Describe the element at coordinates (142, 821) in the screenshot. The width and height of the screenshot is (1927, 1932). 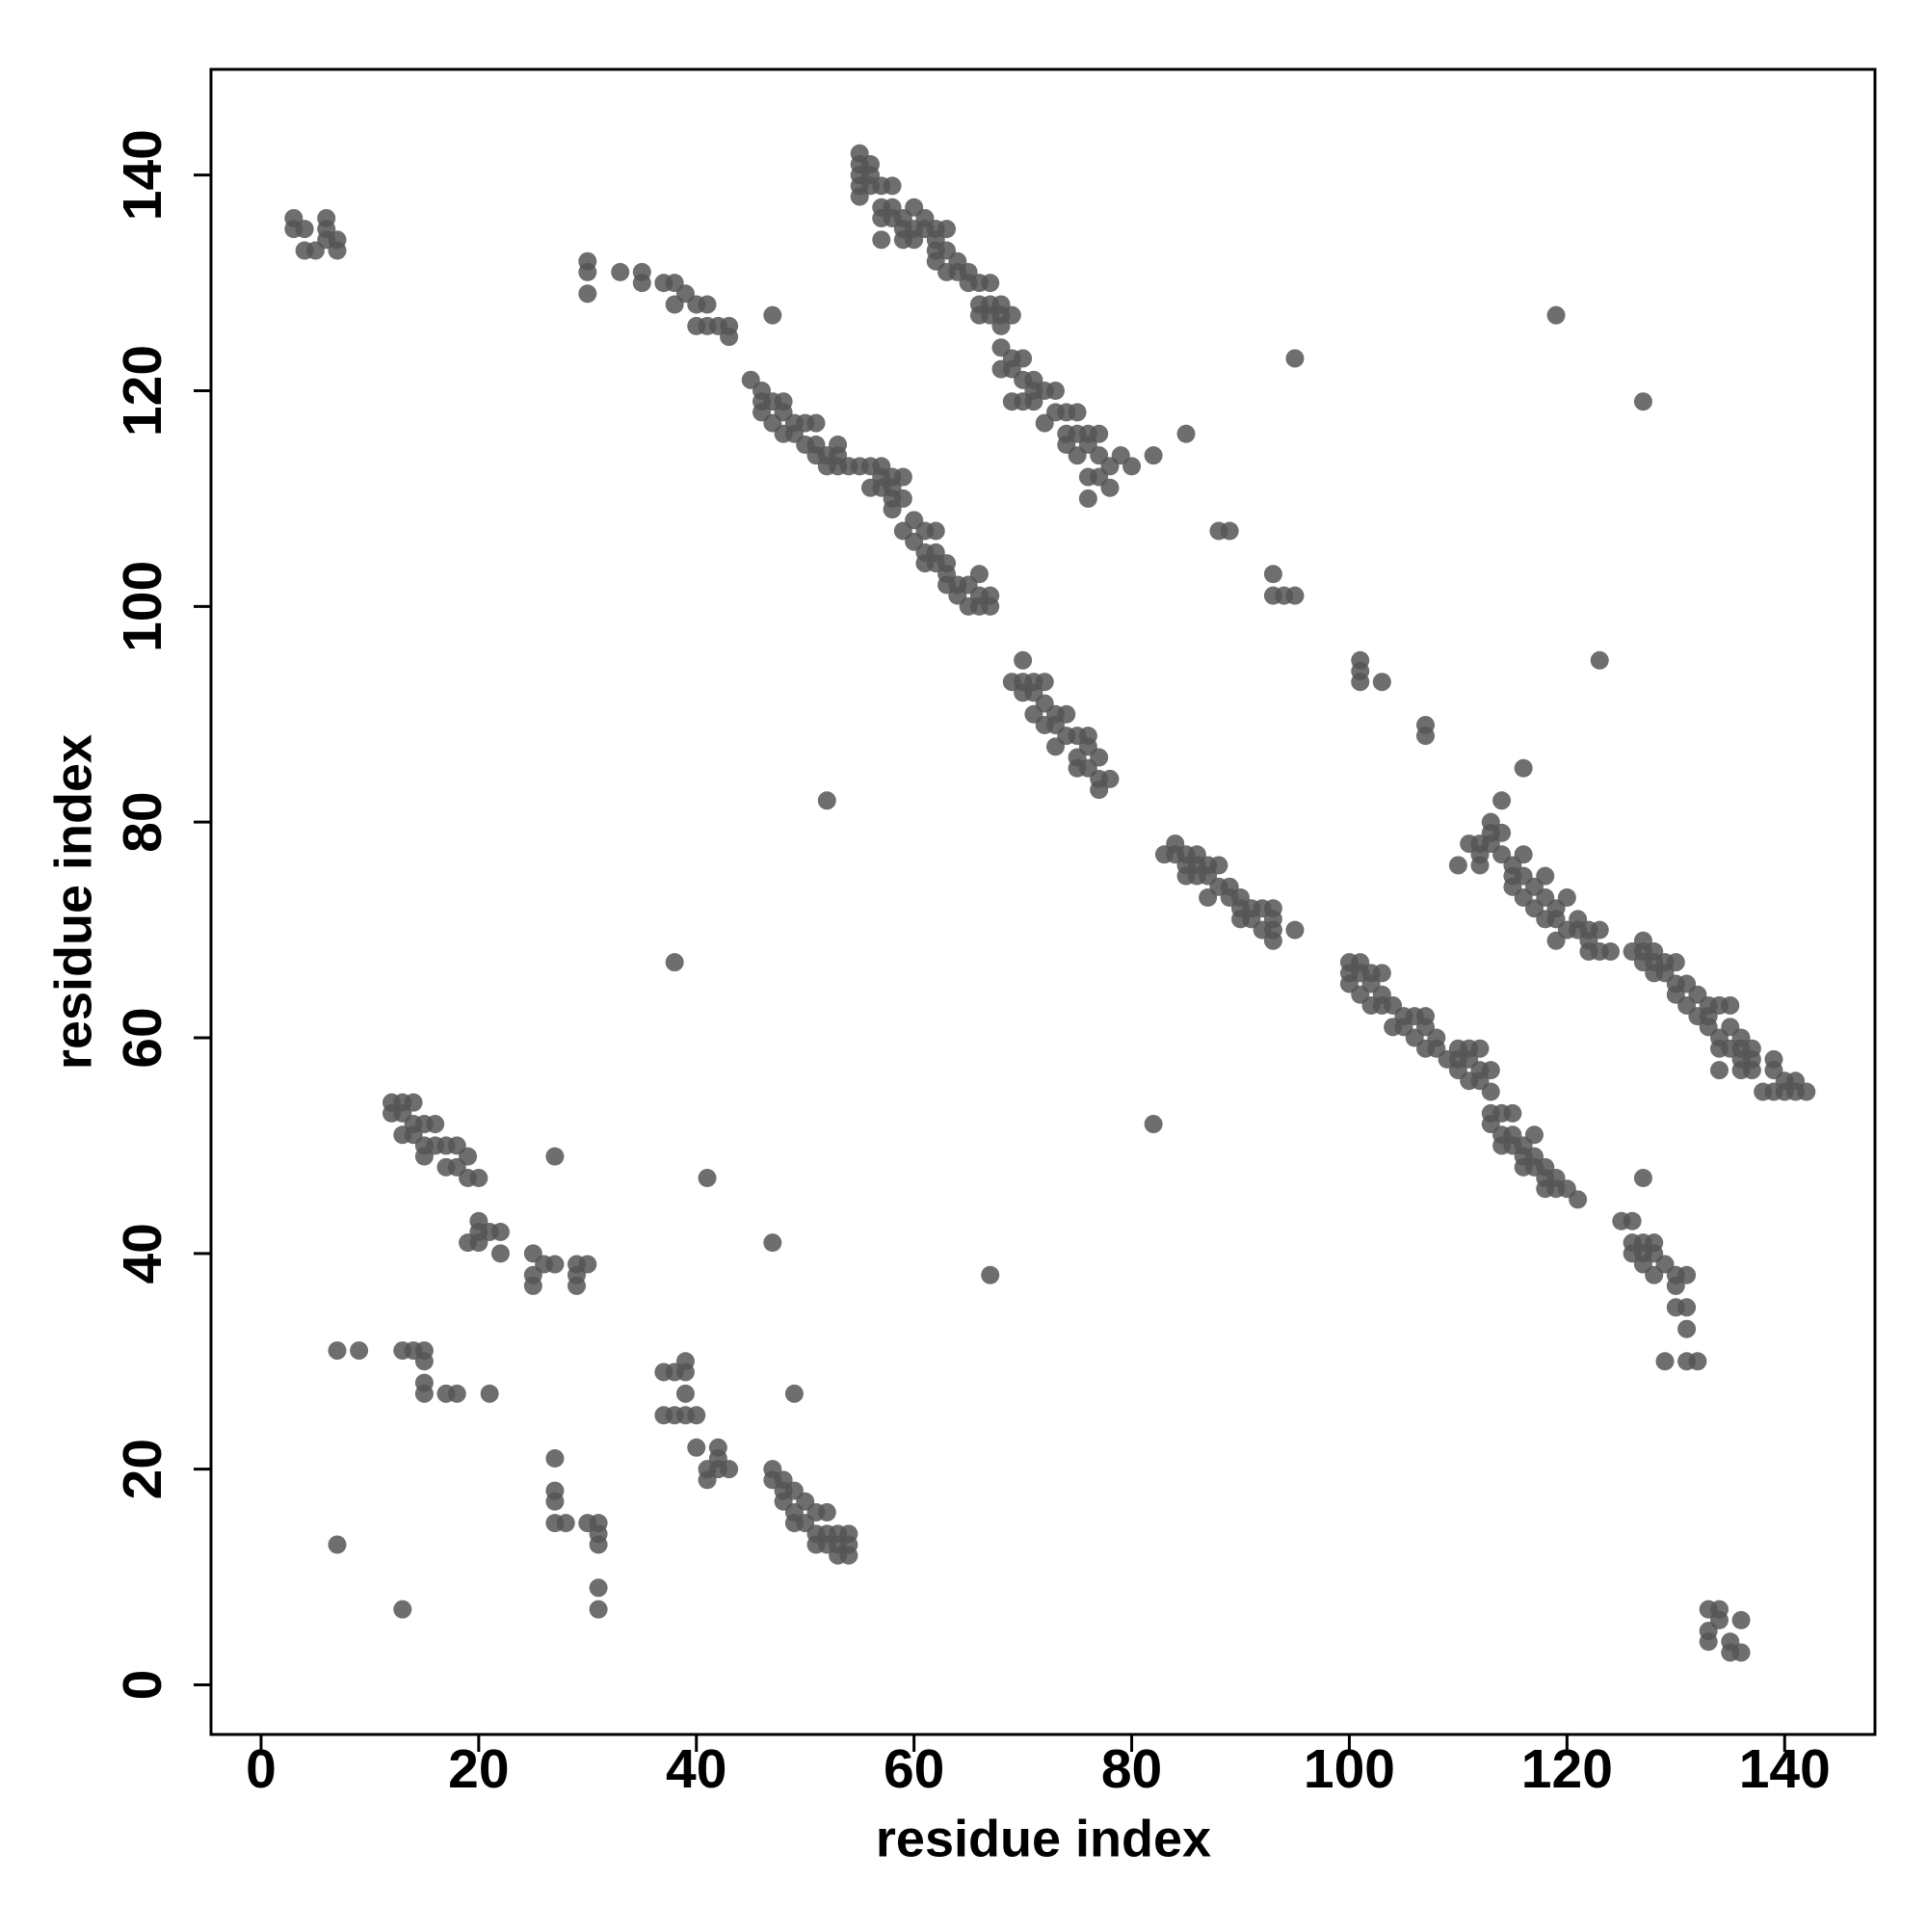
I see `y-tick-label: 80` at that location.